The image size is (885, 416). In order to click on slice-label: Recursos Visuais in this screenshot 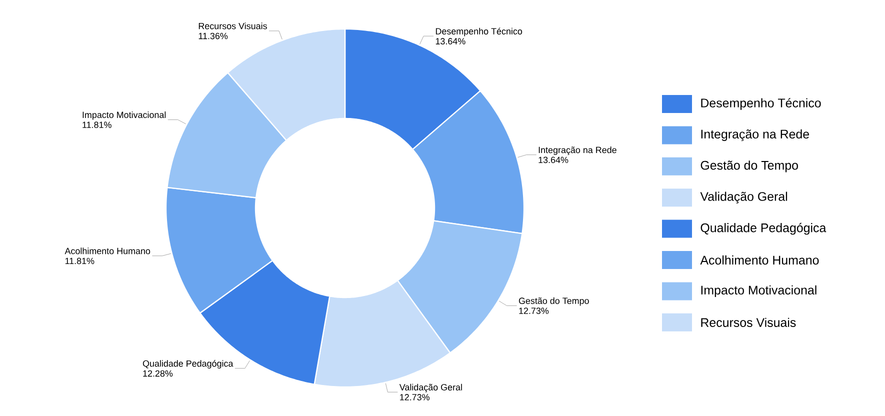, I will do `click(232, 26)`.